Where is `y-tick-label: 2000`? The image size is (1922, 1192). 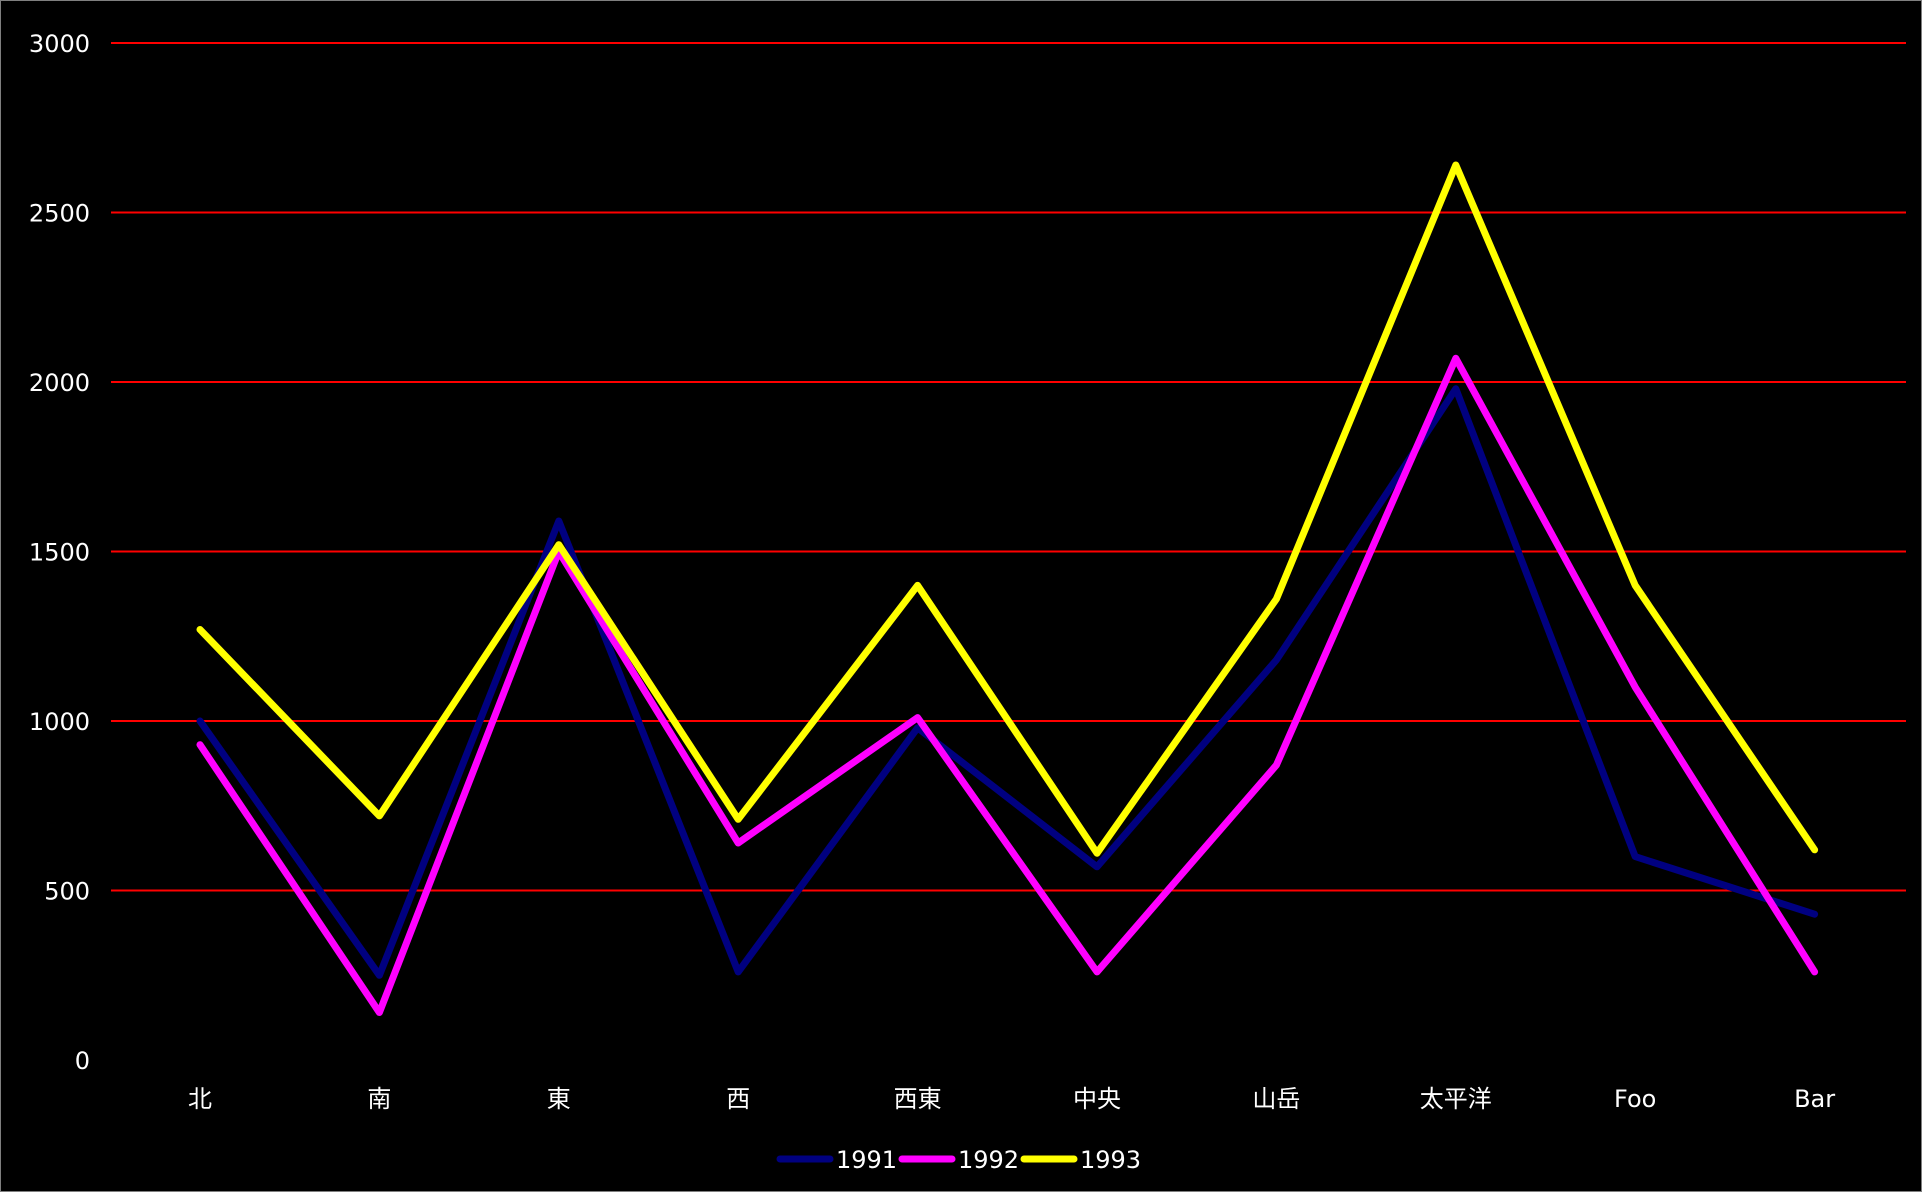
y-tick-label: 2000 is located at coordinates (59, 383).